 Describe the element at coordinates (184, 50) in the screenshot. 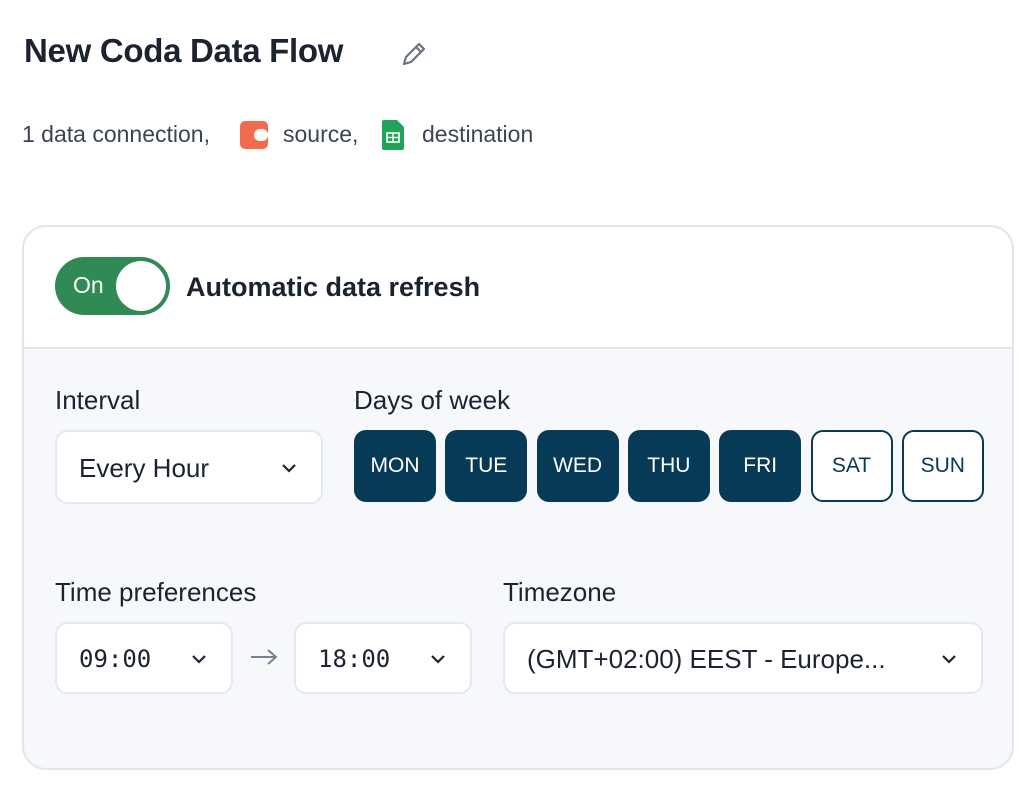

I see `page-title: New Coda Data Flow` at that location.